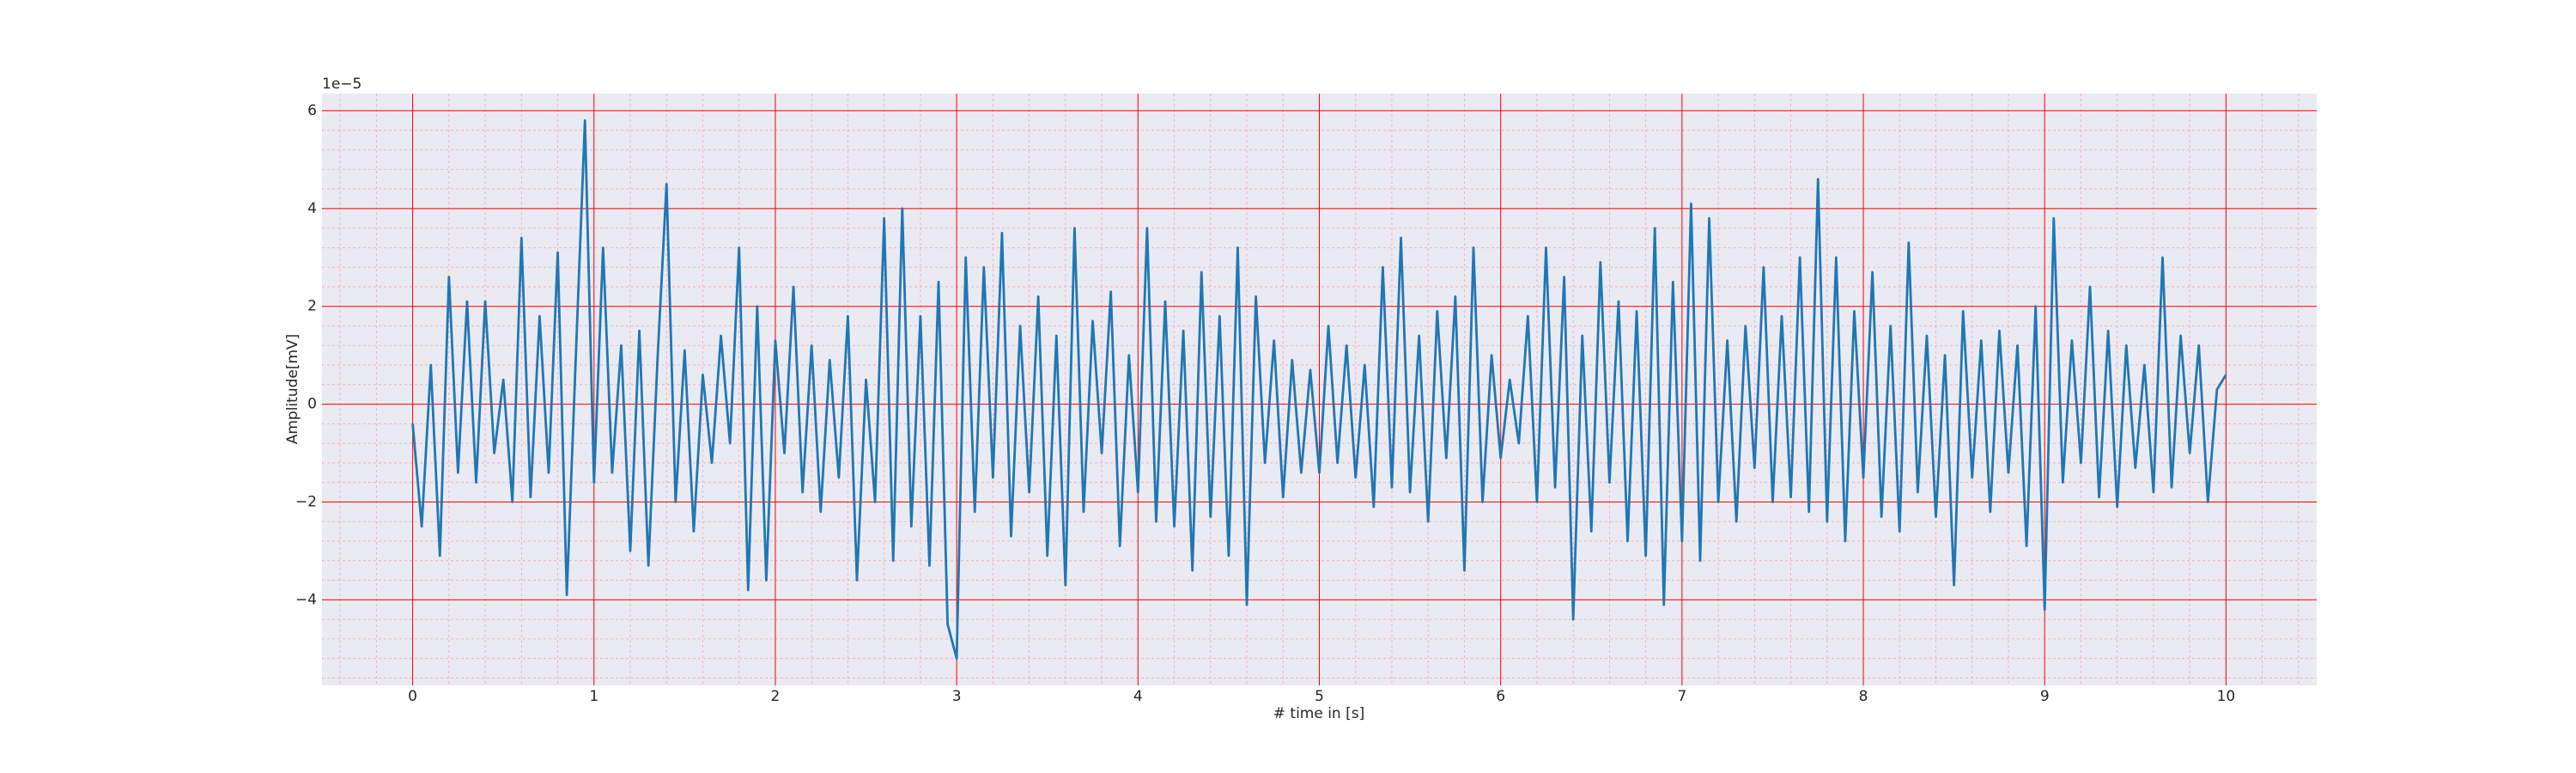 The image size is (2576, 773). What do you see at coordinates (312, 404) in the screenshot?
I see `y-tick-label: 0` at bounding box center [312, 404].